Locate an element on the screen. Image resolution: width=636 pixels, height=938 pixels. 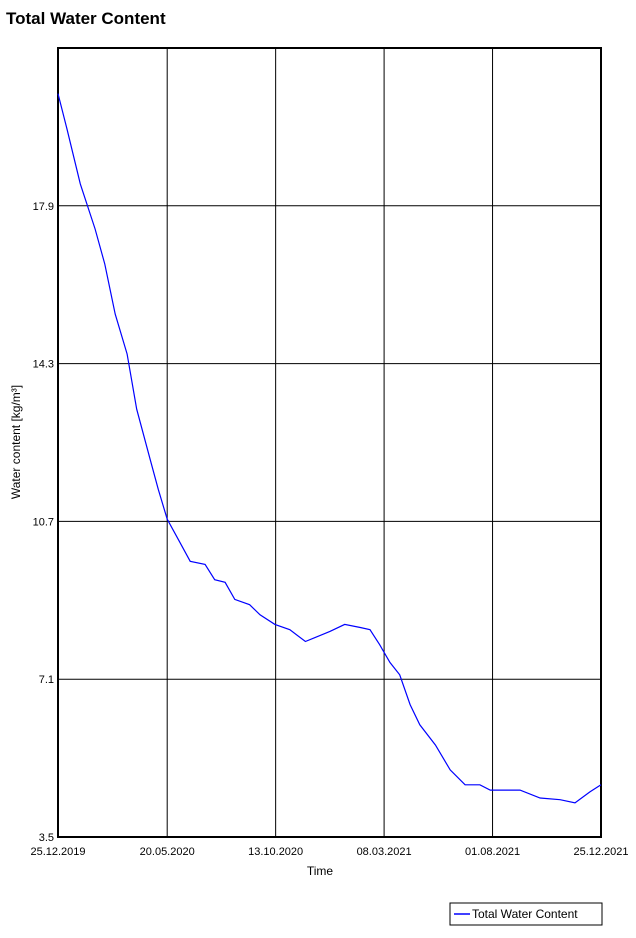
x-tick-label: 25.12.2021 is located at coordinates (600, 852).